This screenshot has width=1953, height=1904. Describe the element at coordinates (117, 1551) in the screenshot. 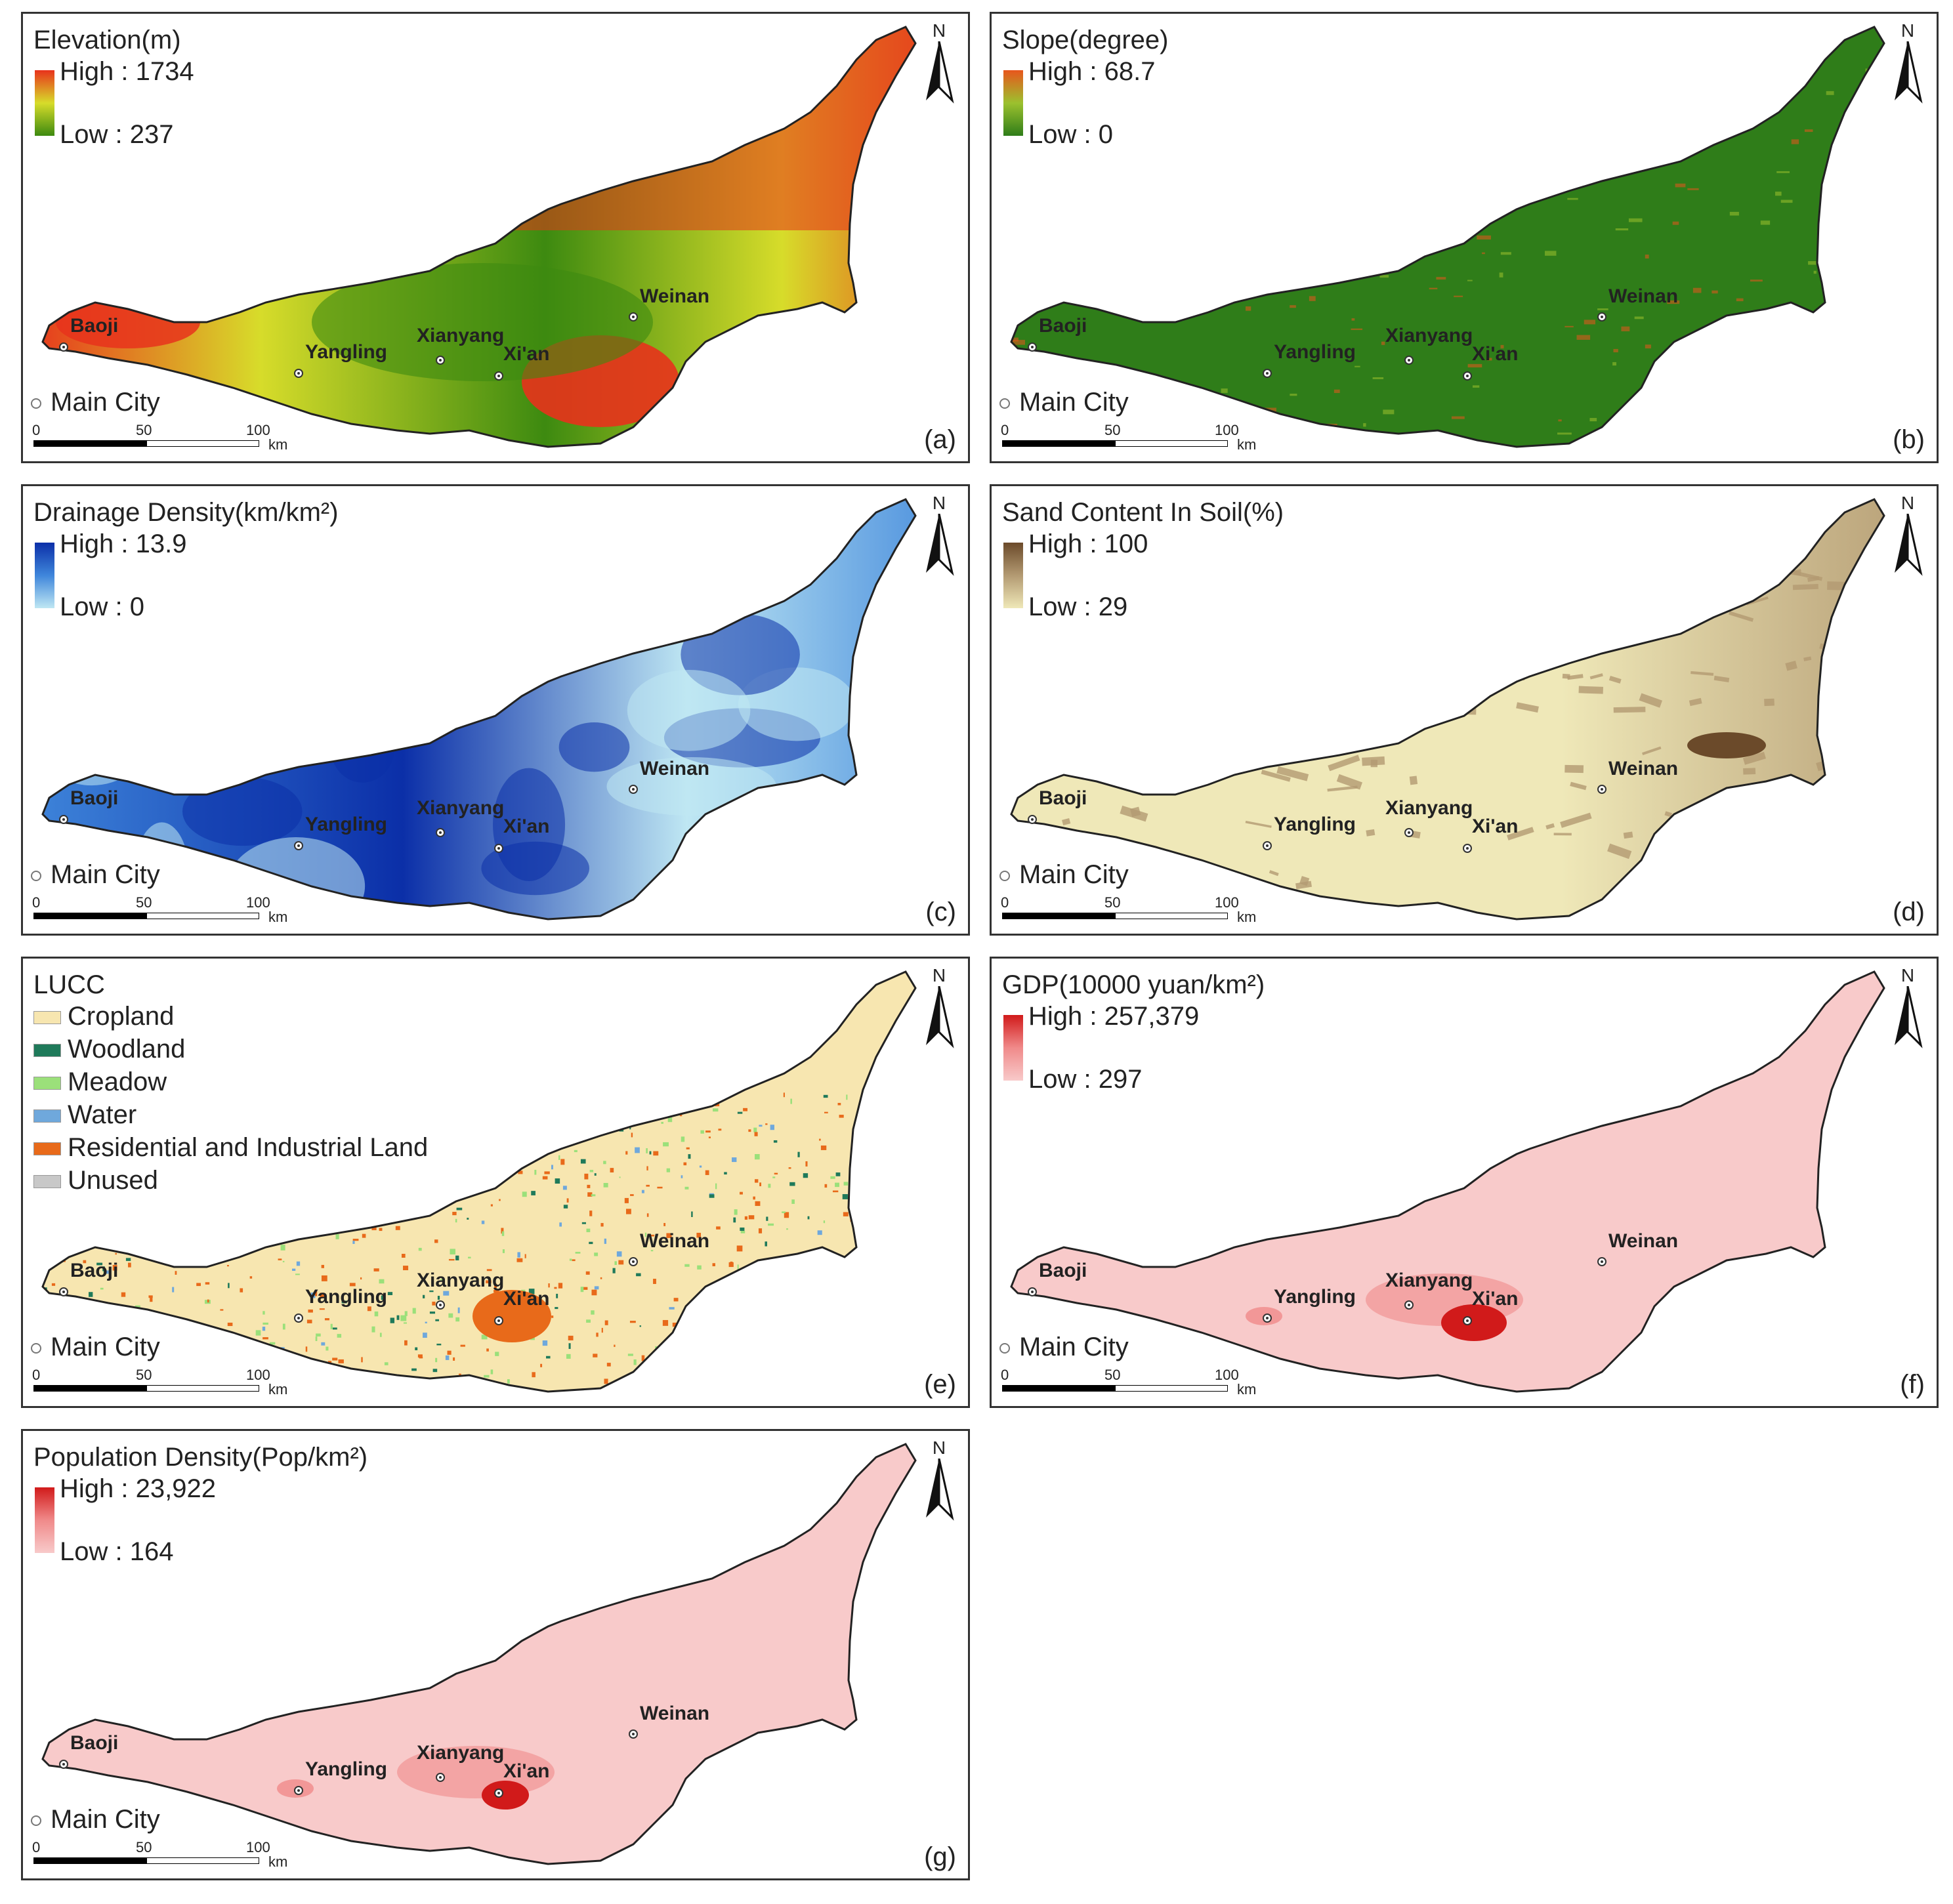

I see `legend-low-label: Low : 164` at that location.